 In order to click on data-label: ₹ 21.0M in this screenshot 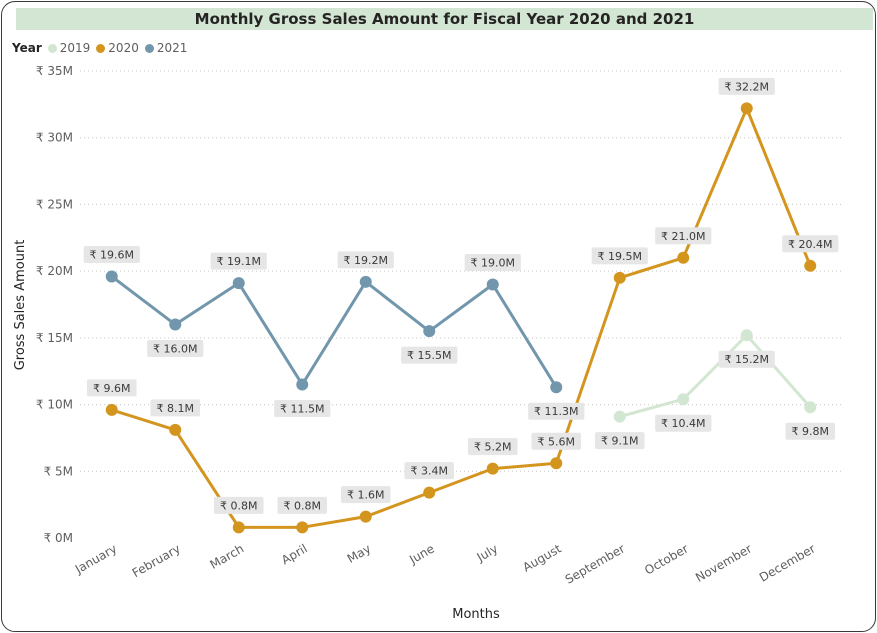, I will do `click(683, 236)`.